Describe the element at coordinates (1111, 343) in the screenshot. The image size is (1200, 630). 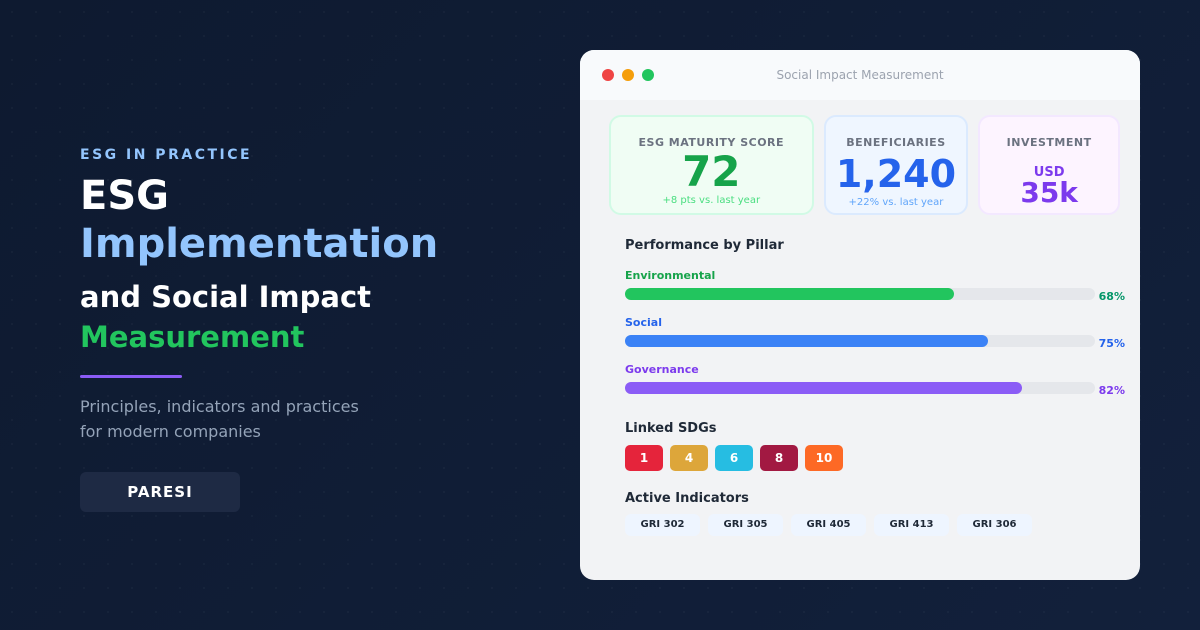
I see `pillar-percent: 75%` at that location.